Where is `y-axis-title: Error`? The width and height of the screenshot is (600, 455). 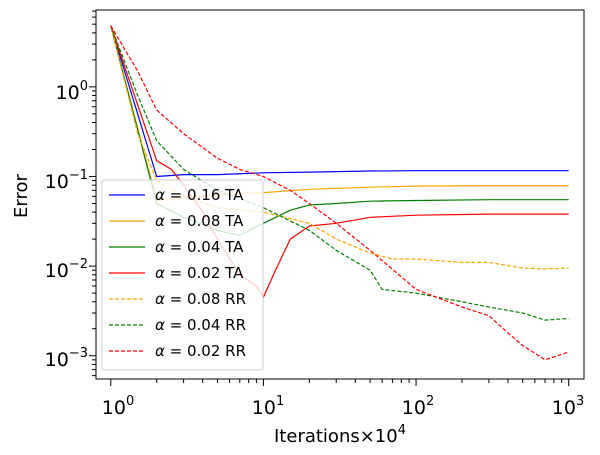
y-axis-title: Error is located at coordinates (21, 195).